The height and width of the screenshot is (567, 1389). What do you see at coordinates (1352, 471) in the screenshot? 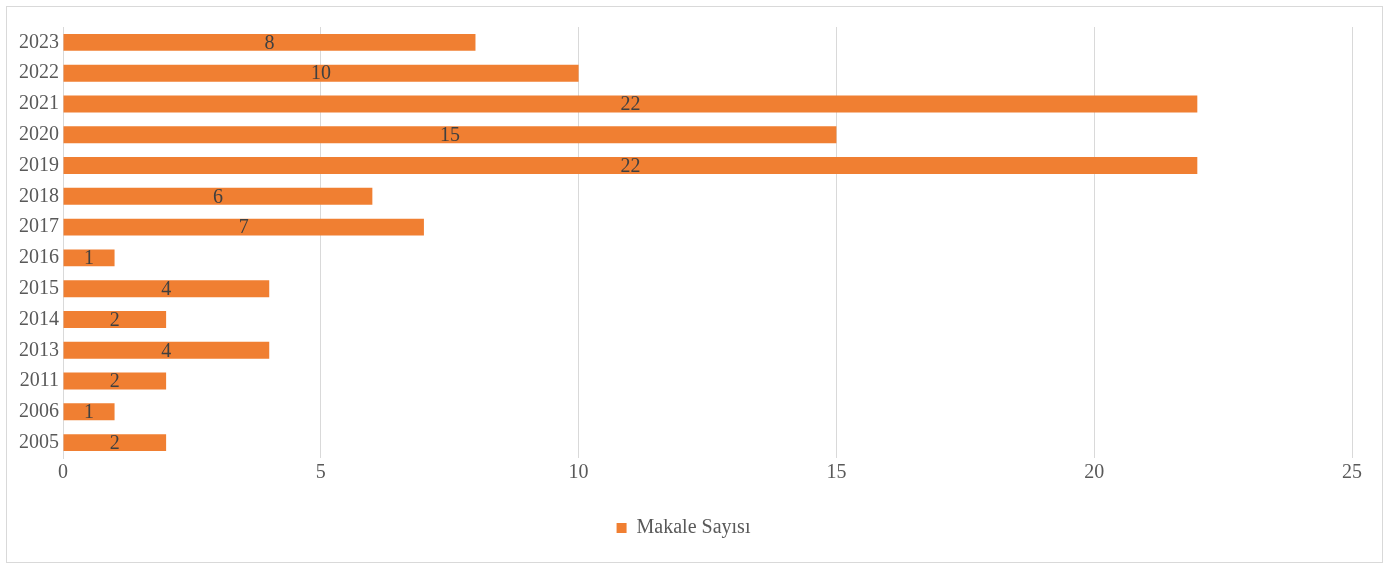
I see `x-tick-label: 25` at bounding box center [1352, 471].